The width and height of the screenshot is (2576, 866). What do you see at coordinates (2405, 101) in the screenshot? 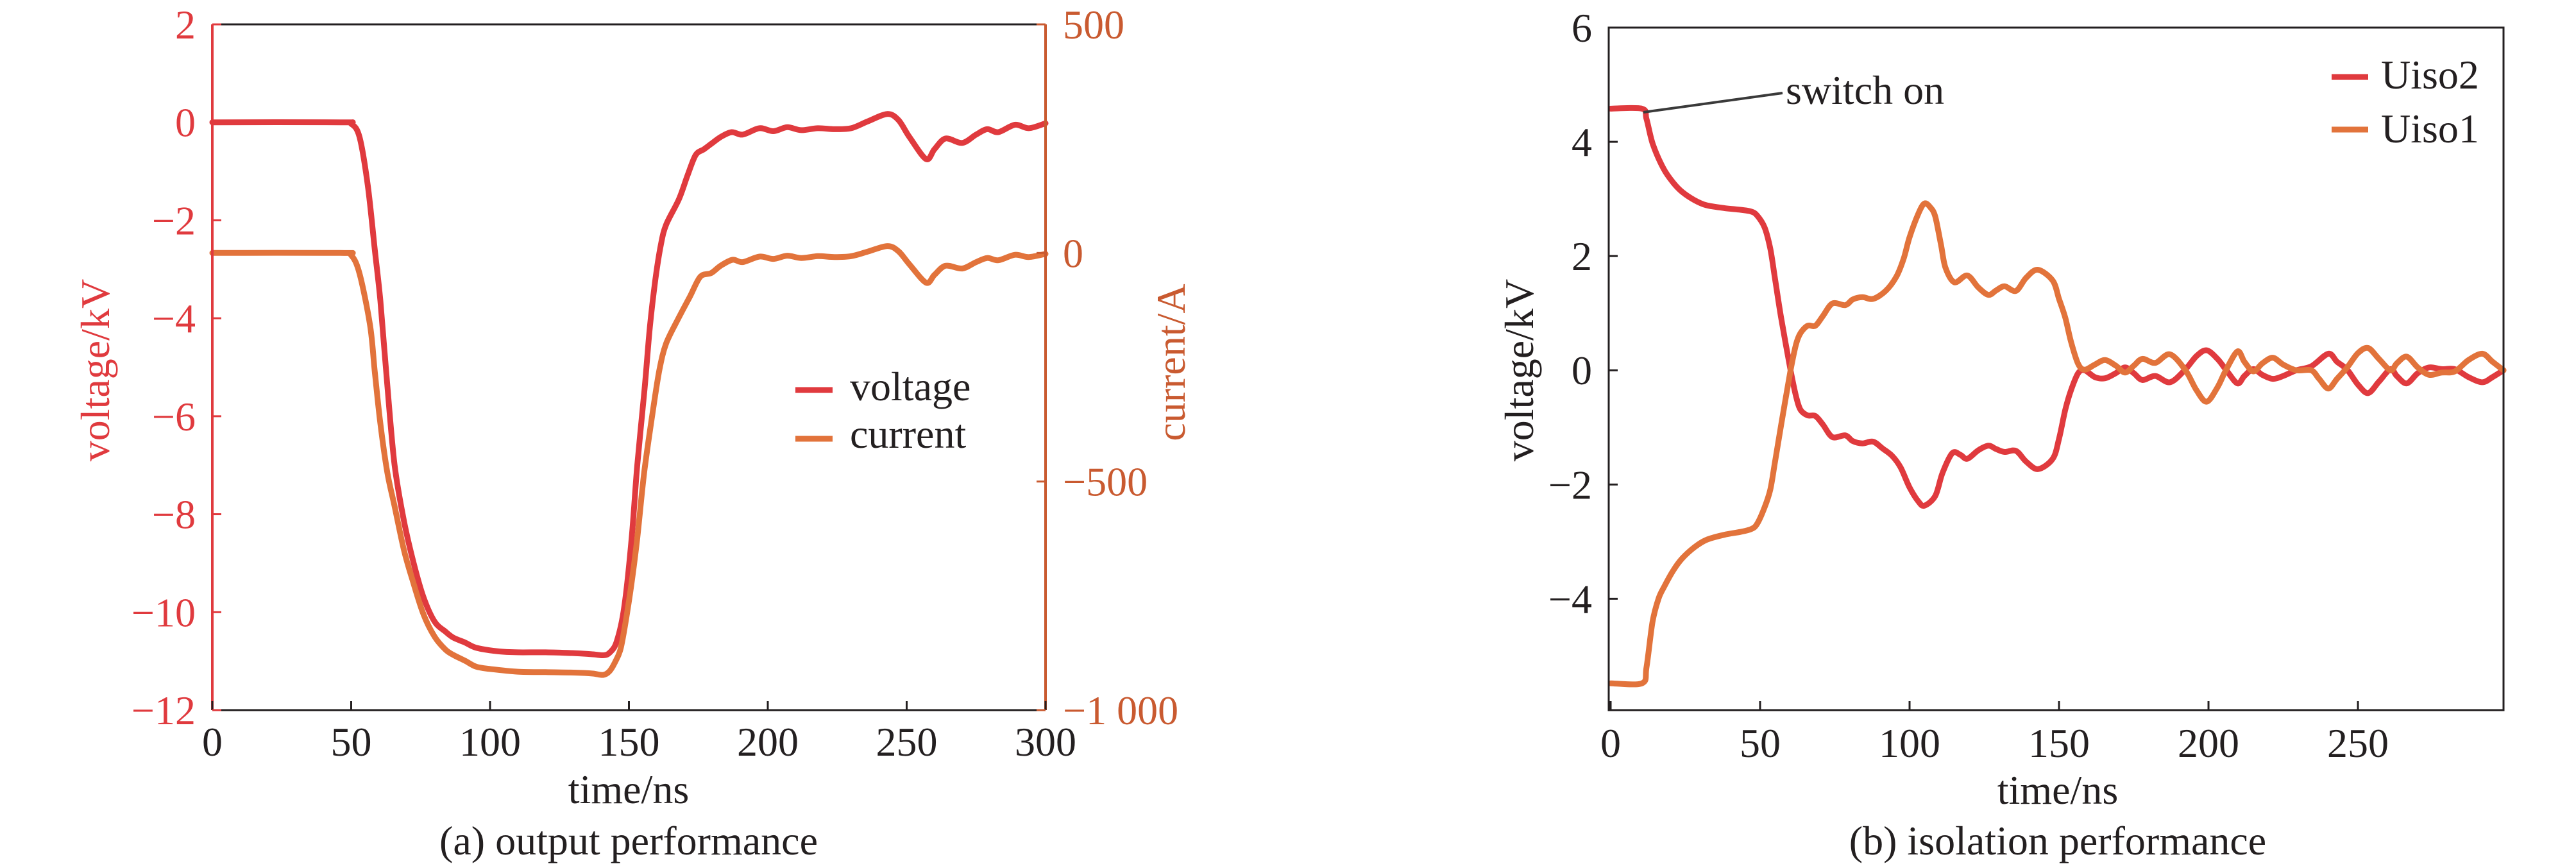
I see `legend-b: Uiso2 Uiso1` at bounding box center [2405, 101].